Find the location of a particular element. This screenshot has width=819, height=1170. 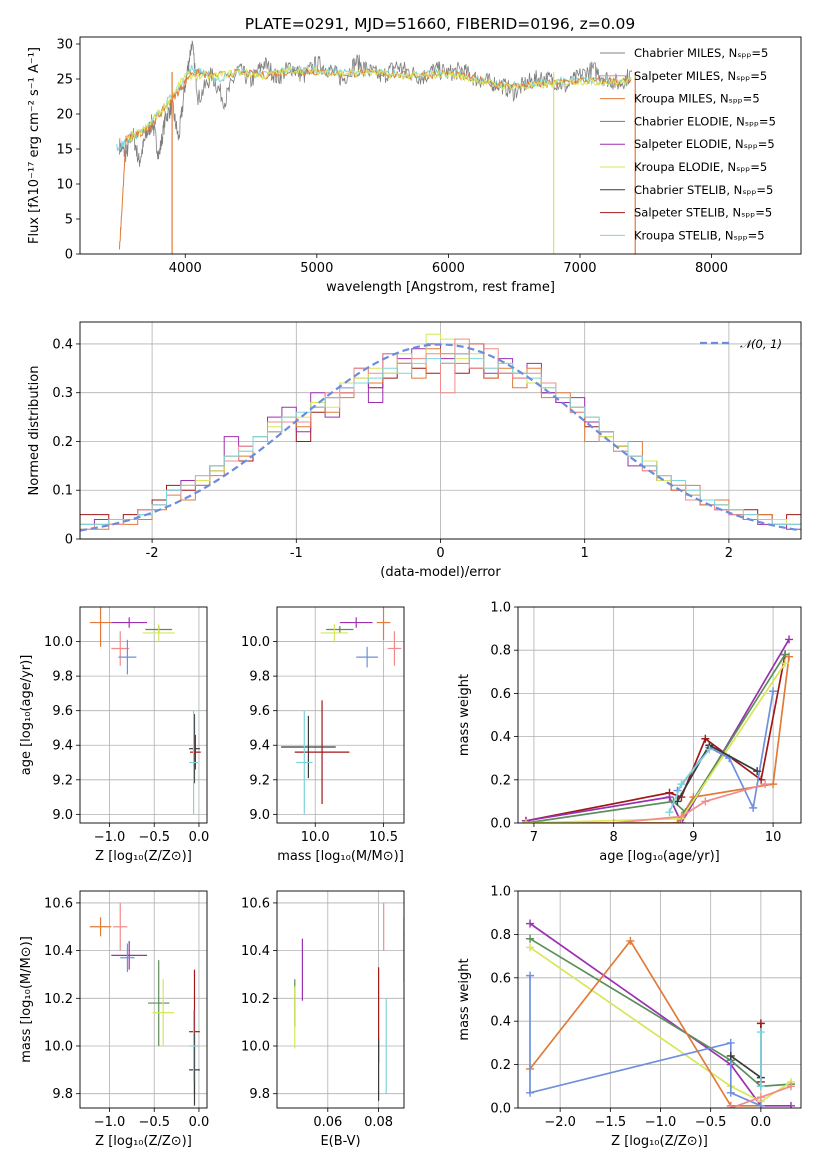

plot-area-age-vs-mass is located at coordinates (341, 711).